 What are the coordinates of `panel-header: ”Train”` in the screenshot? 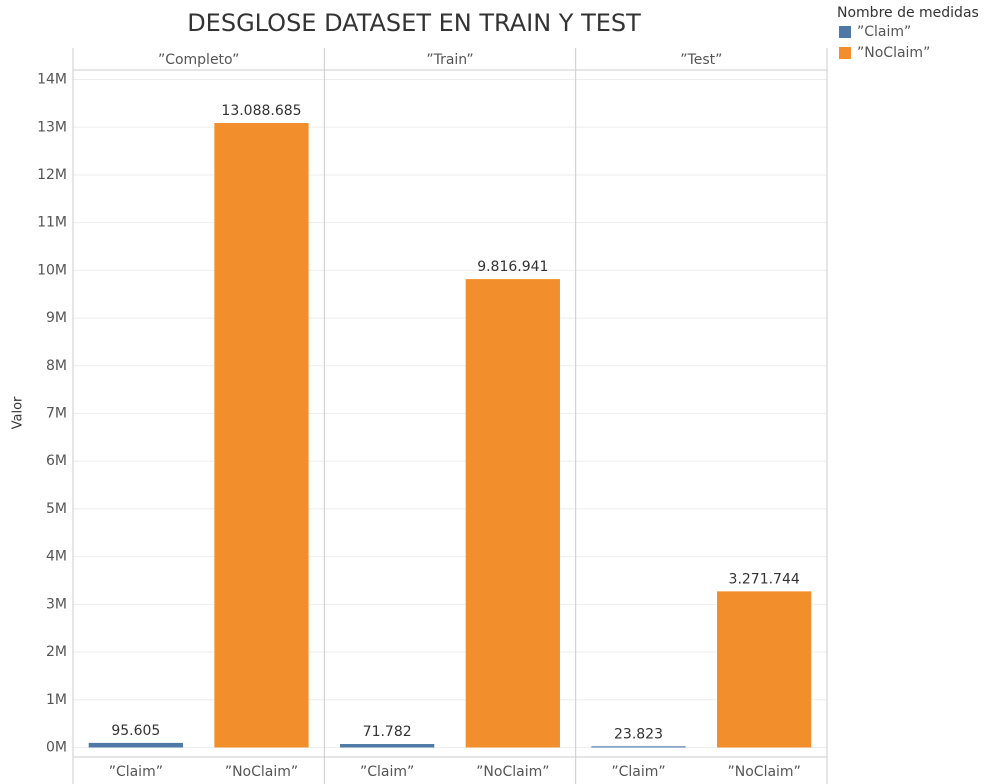 It's located at (449, 60).